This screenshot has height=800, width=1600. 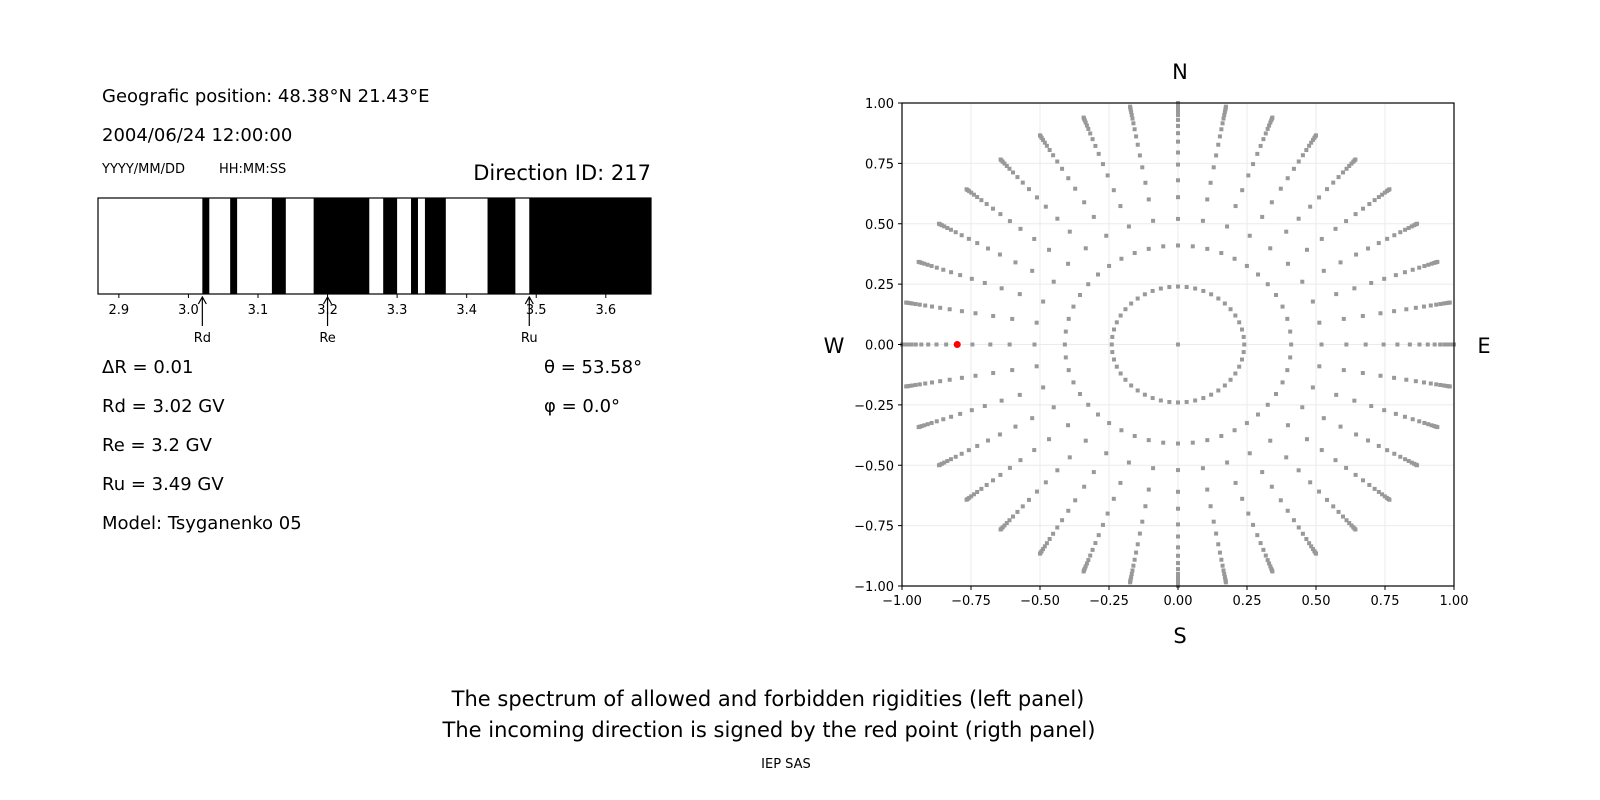 What do you see at coordinates (466, 310) in the screenshot?
I see `x-tick-label: 3.4` at bounding box center [466, 310].